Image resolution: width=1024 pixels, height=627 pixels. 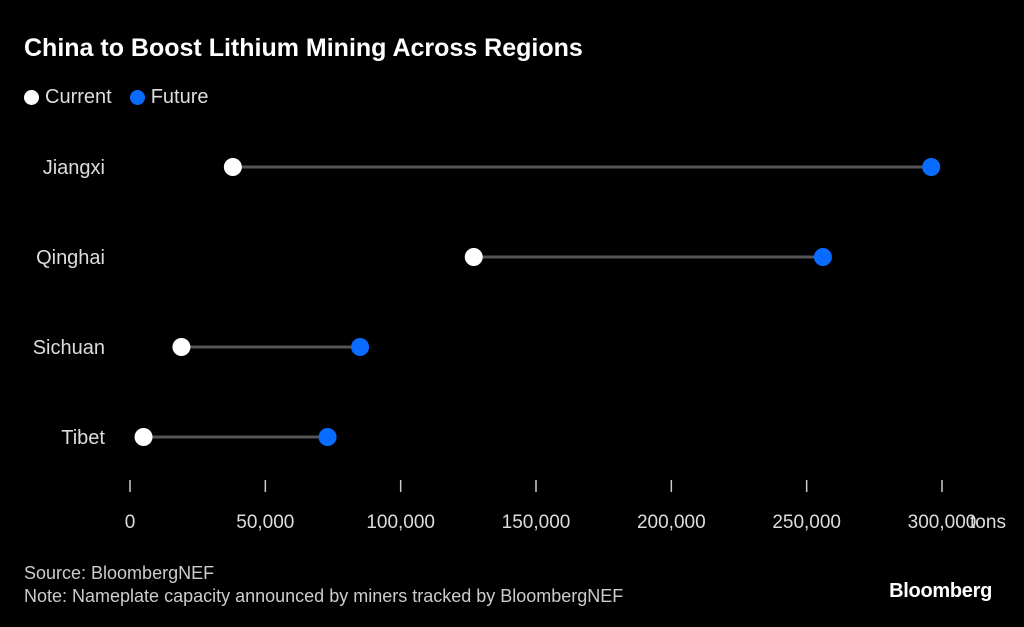 What do you see at coordinates (69, 348) in the screenshot?
I see `category-label: Sichuan` at bounding box center [69, 348].